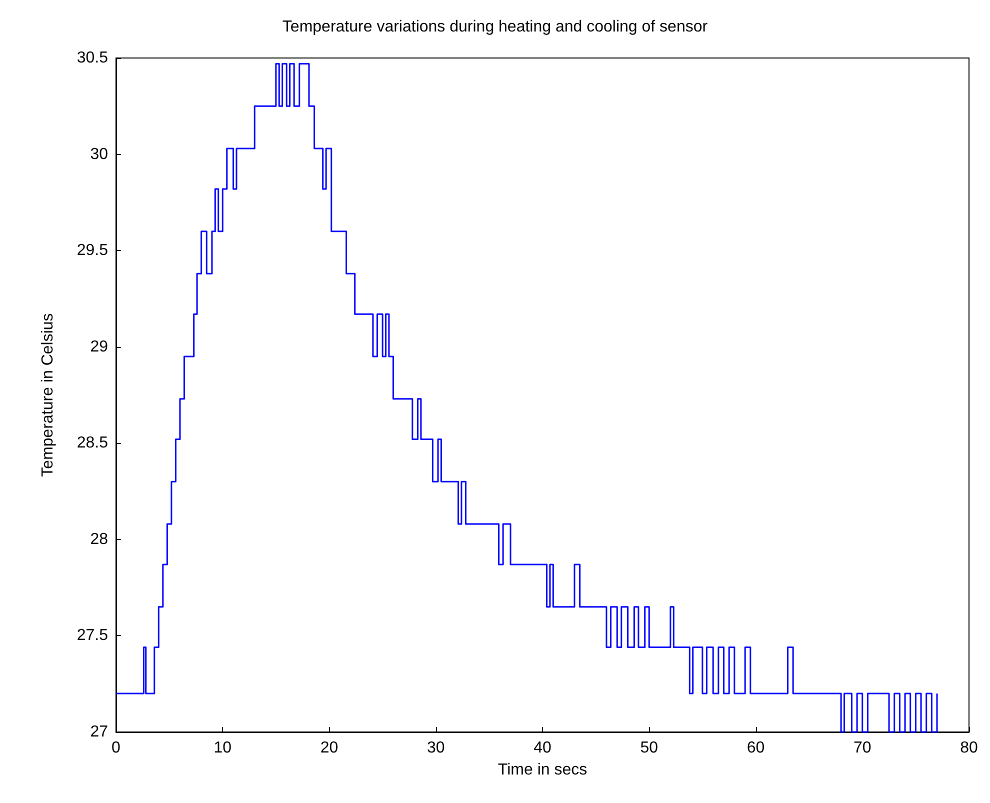 The height and width of the screenshot is (803, 990). I want to click on y-tick-label: 30, so click(99, 154).